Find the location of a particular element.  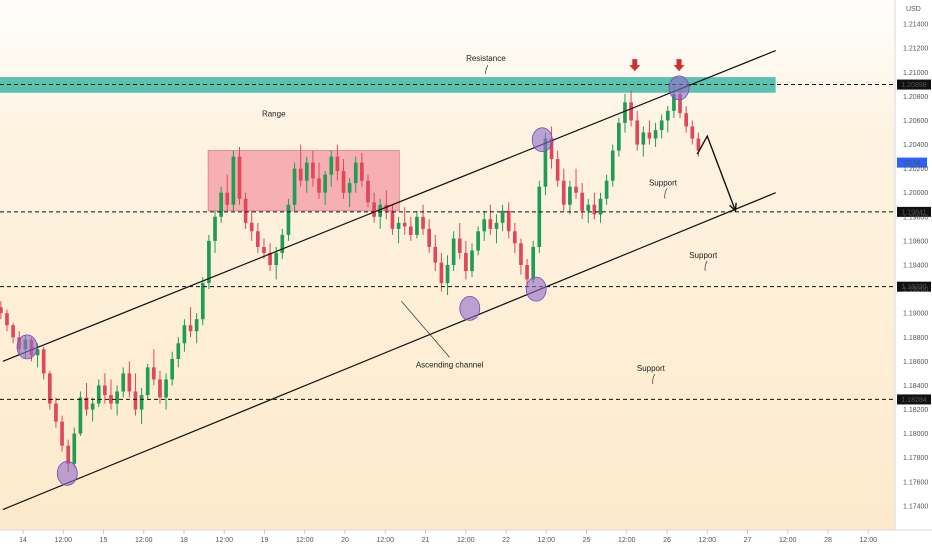

projection-path is located at coordinates (716, 173).